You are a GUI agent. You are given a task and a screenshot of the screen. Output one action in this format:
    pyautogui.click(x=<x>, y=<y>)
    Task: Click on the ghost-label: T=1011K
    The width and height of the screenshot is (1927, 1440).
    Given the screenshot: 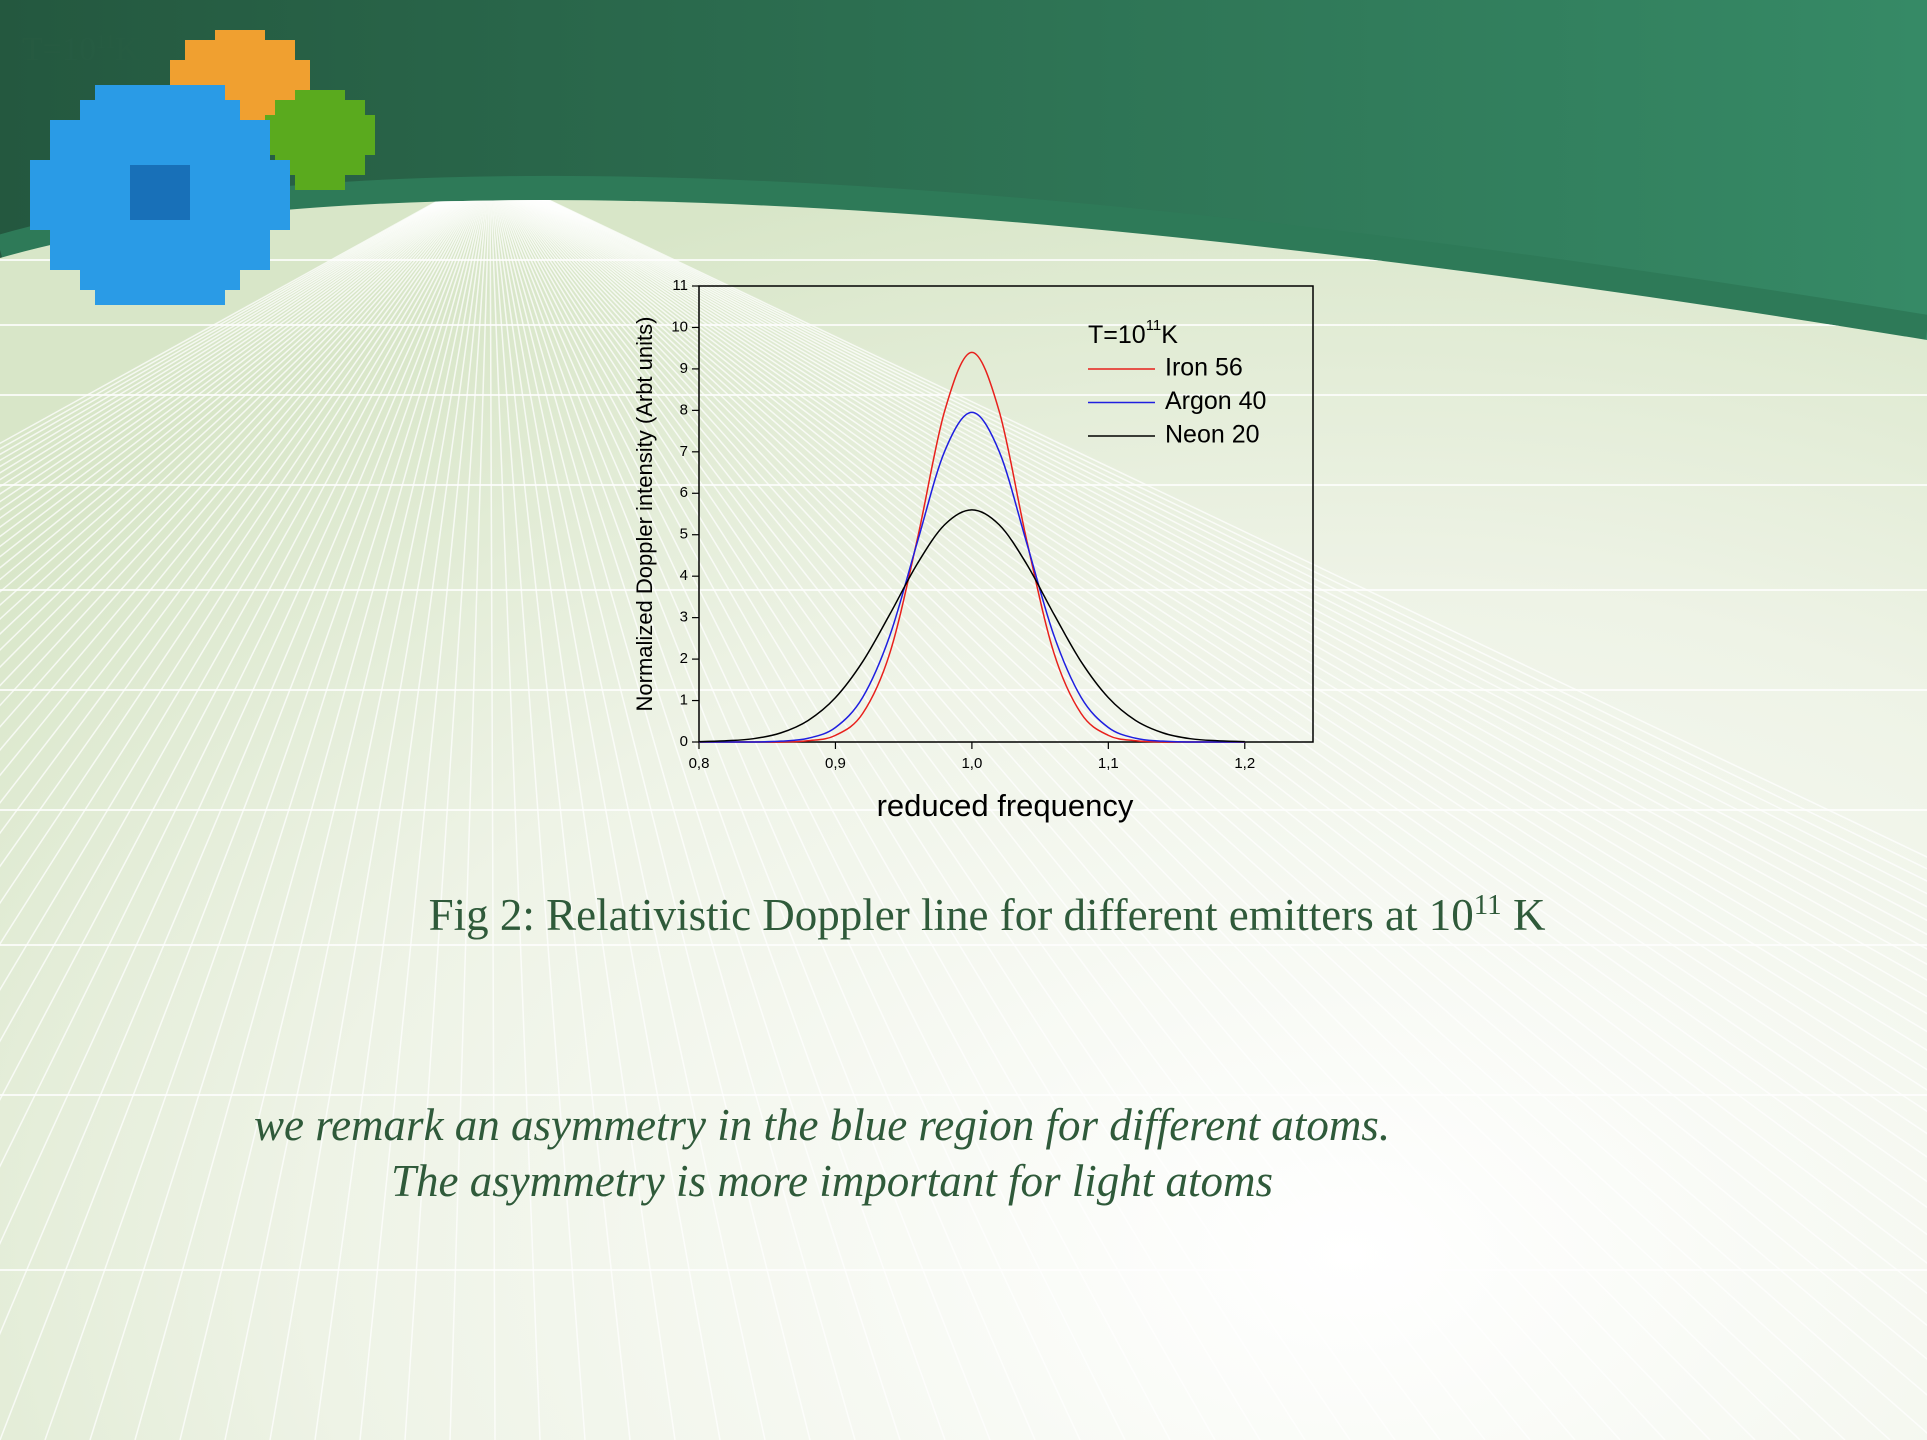 What is the action you would take?
    pyautogui.click(x=81, y=49)
    